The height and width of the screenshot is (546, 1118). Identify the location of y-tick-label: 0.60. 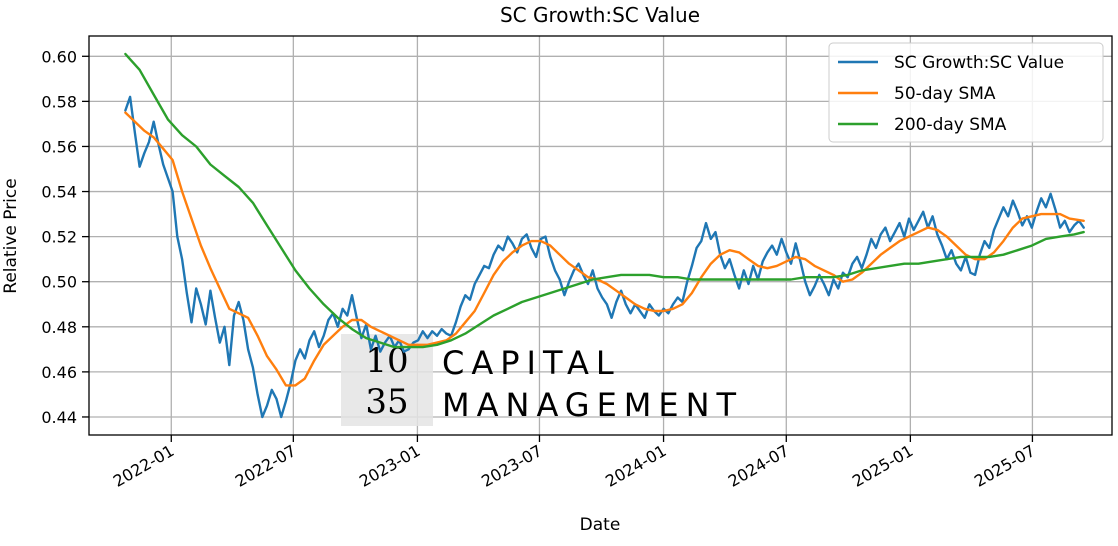
(59, 56).